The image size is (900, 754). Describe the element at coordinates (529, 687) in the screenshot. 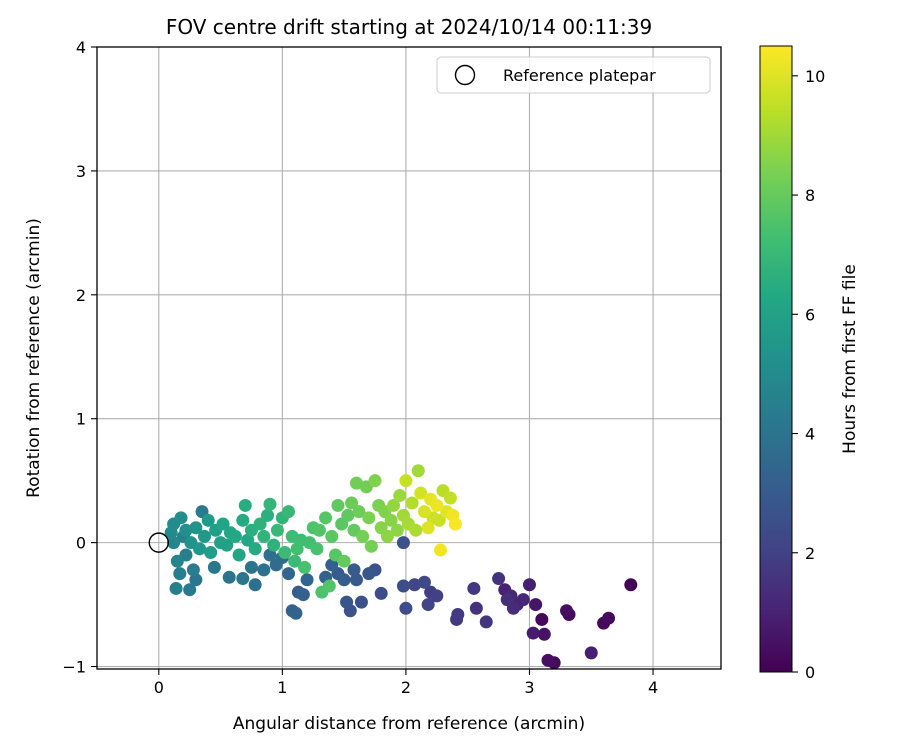

I see `x-tick-label: 3` at that location.